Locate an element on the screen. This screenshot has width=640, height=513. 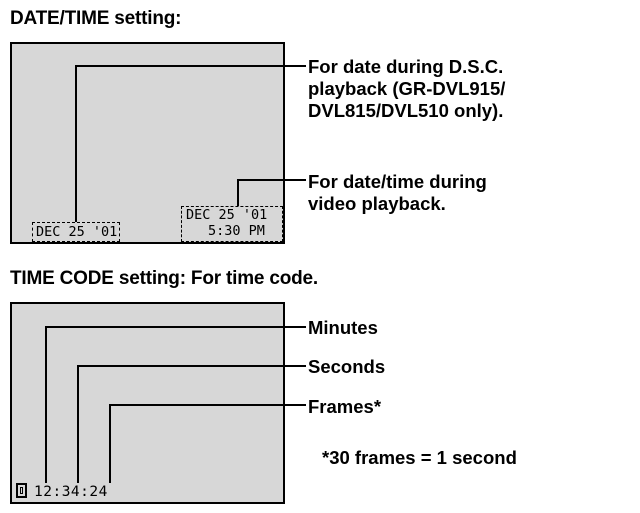
cassette-icon is located at coordinates (21, 490).